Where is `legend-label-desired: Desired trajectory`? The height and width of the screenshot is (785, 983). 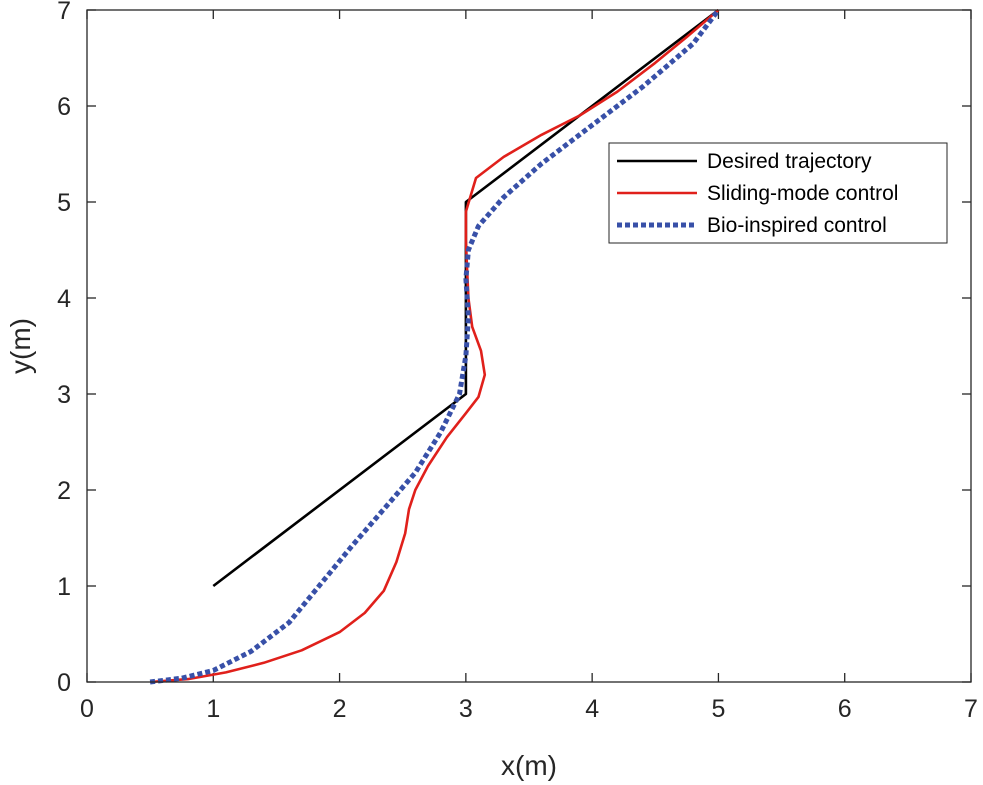
legend-label-desired: Desired trajectory is located at coordinates (789, 161).